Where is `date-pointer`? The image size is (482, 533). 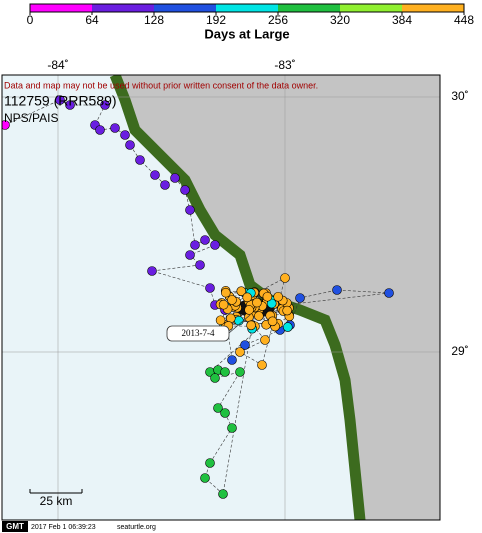
date-pointer is located at coordinates (239, 324).